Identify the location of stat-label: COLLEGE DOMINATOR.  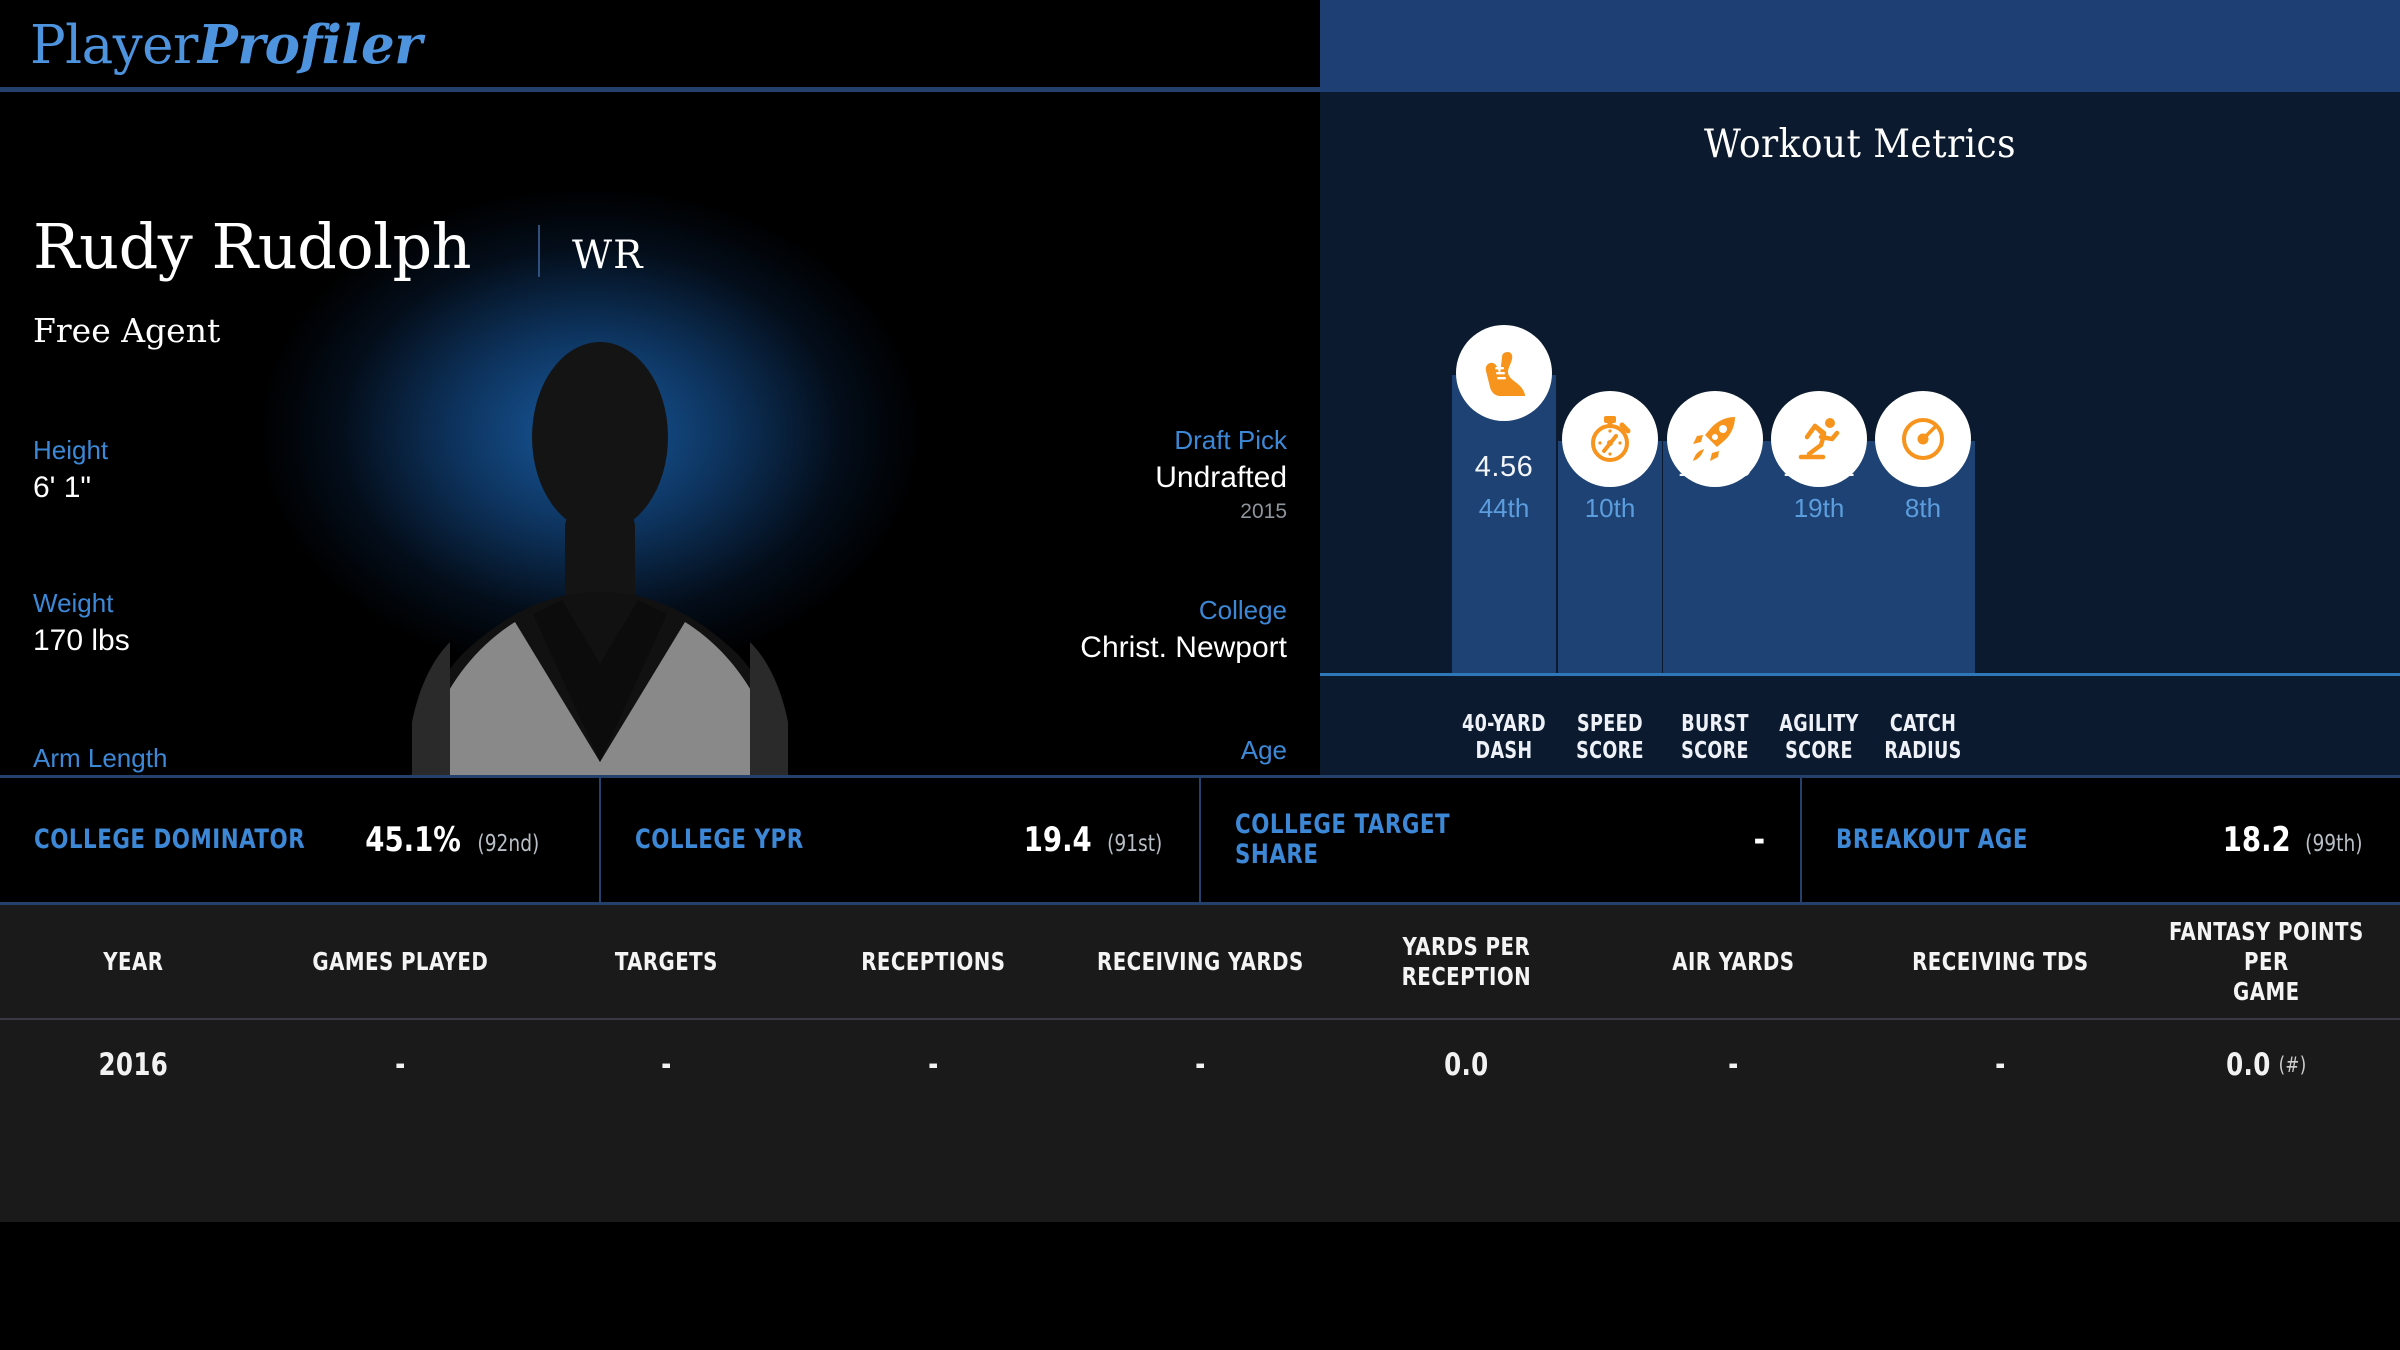
(170, 839).